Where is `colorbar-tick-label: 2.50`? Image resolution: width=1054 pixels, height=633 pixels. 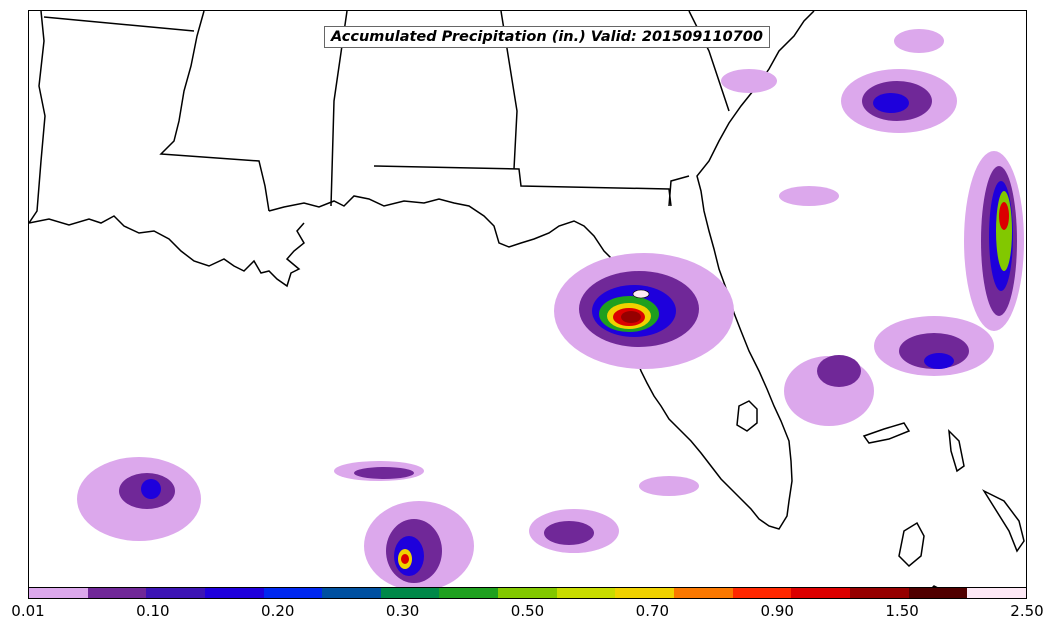 colorbar-tick-label: 2.50 is located at coordinates (1027, 611).